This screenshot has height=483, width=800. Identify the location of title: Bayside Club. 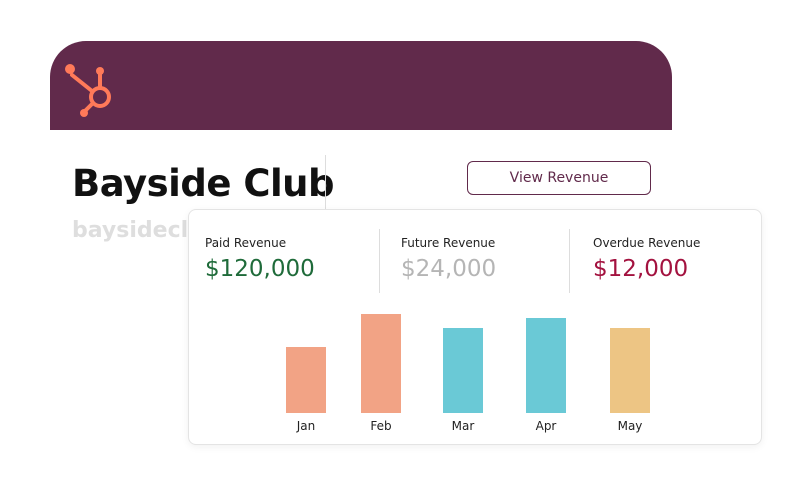
(203, 183).